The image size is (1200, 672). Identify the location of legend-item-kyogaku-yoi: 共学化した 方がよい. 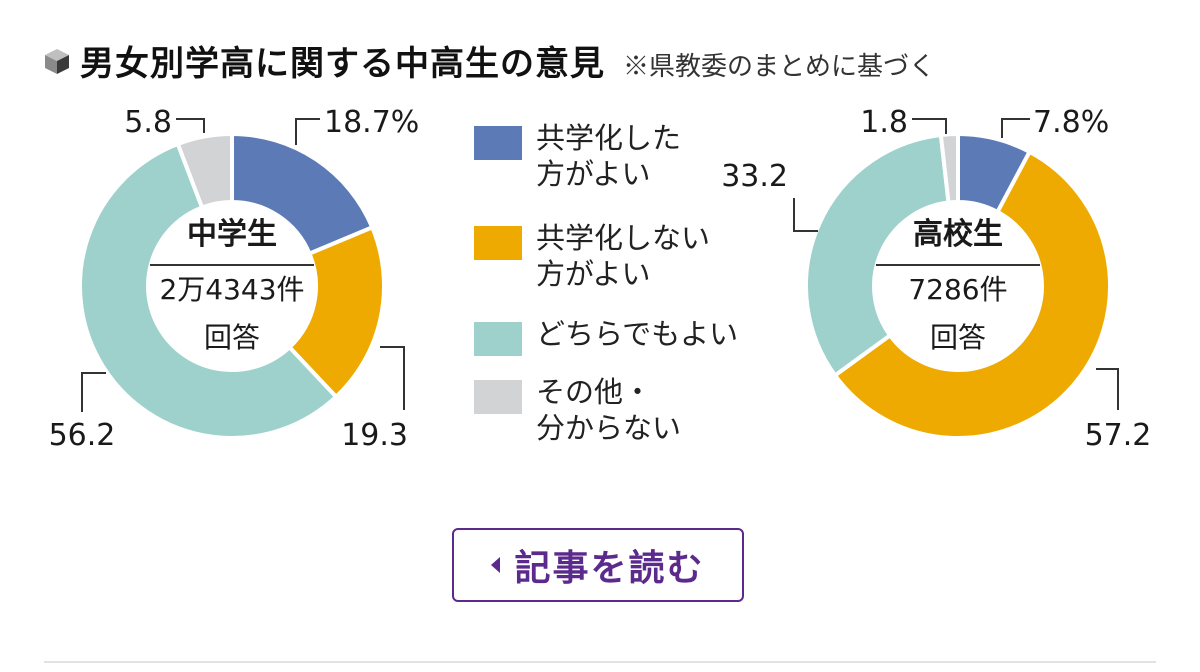
(620, 156).